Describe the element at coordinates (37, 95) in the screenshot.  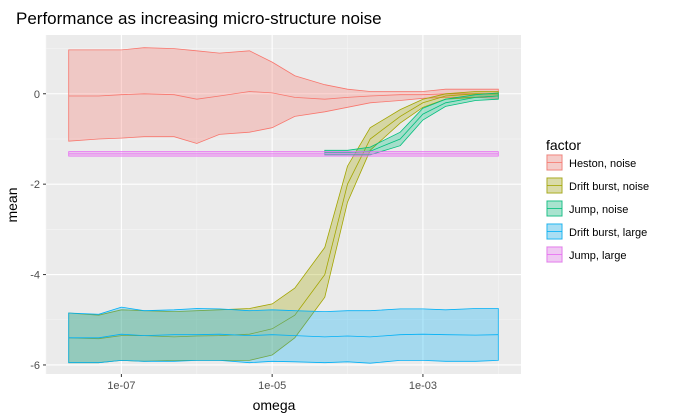
I see `y-tick-label: 0` at that location.